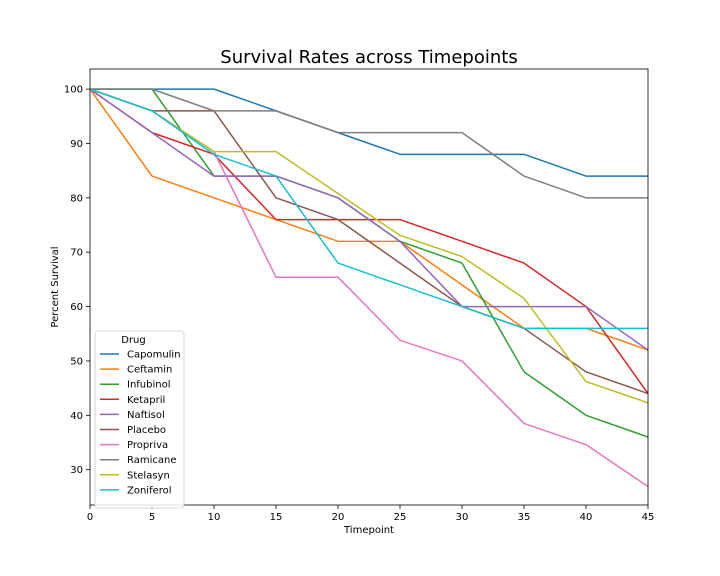  What do you see at coordinates (55, 286) in the screenshot?
I see `y-axis-label: Percent Survival` at bounding box center [55, 286].